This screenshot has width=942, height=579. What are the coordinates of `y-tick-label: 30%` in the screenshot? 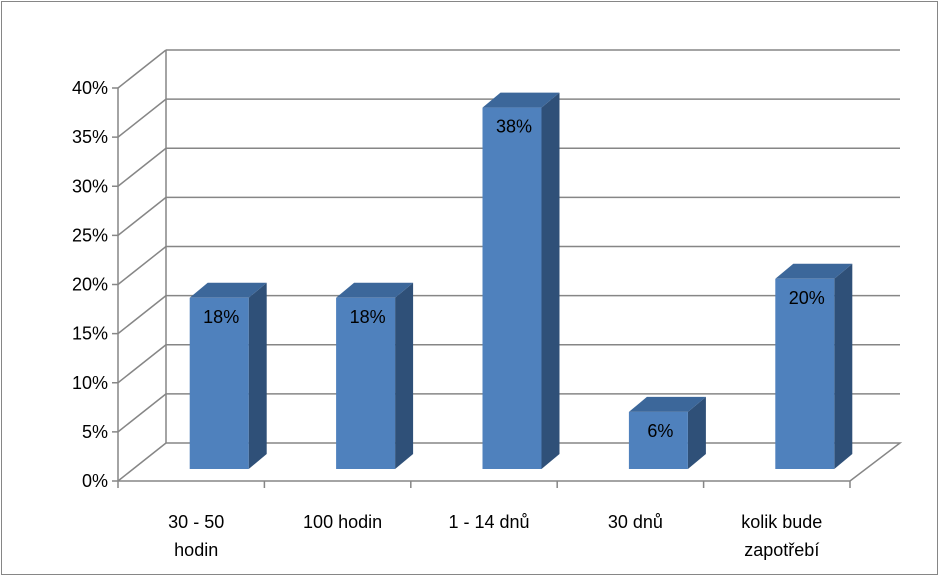 It's located at (90, 186).